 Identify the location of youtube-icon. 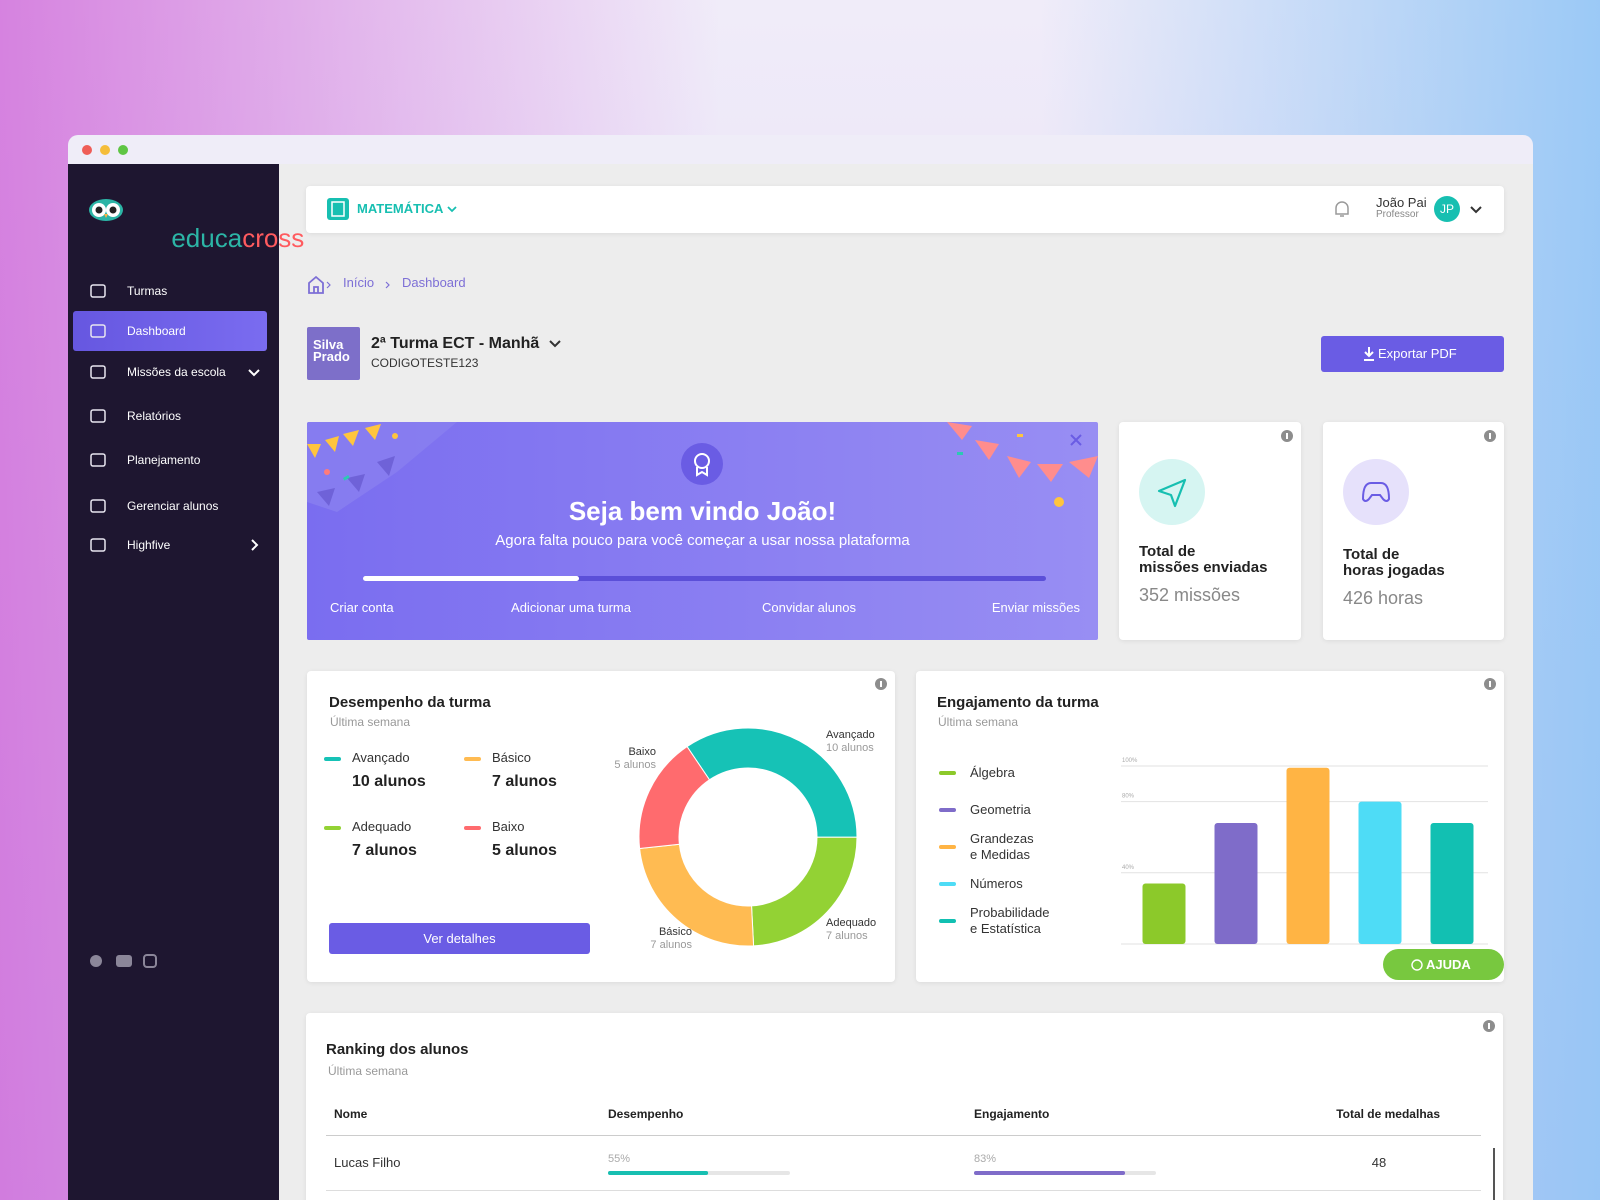
(124, 961).